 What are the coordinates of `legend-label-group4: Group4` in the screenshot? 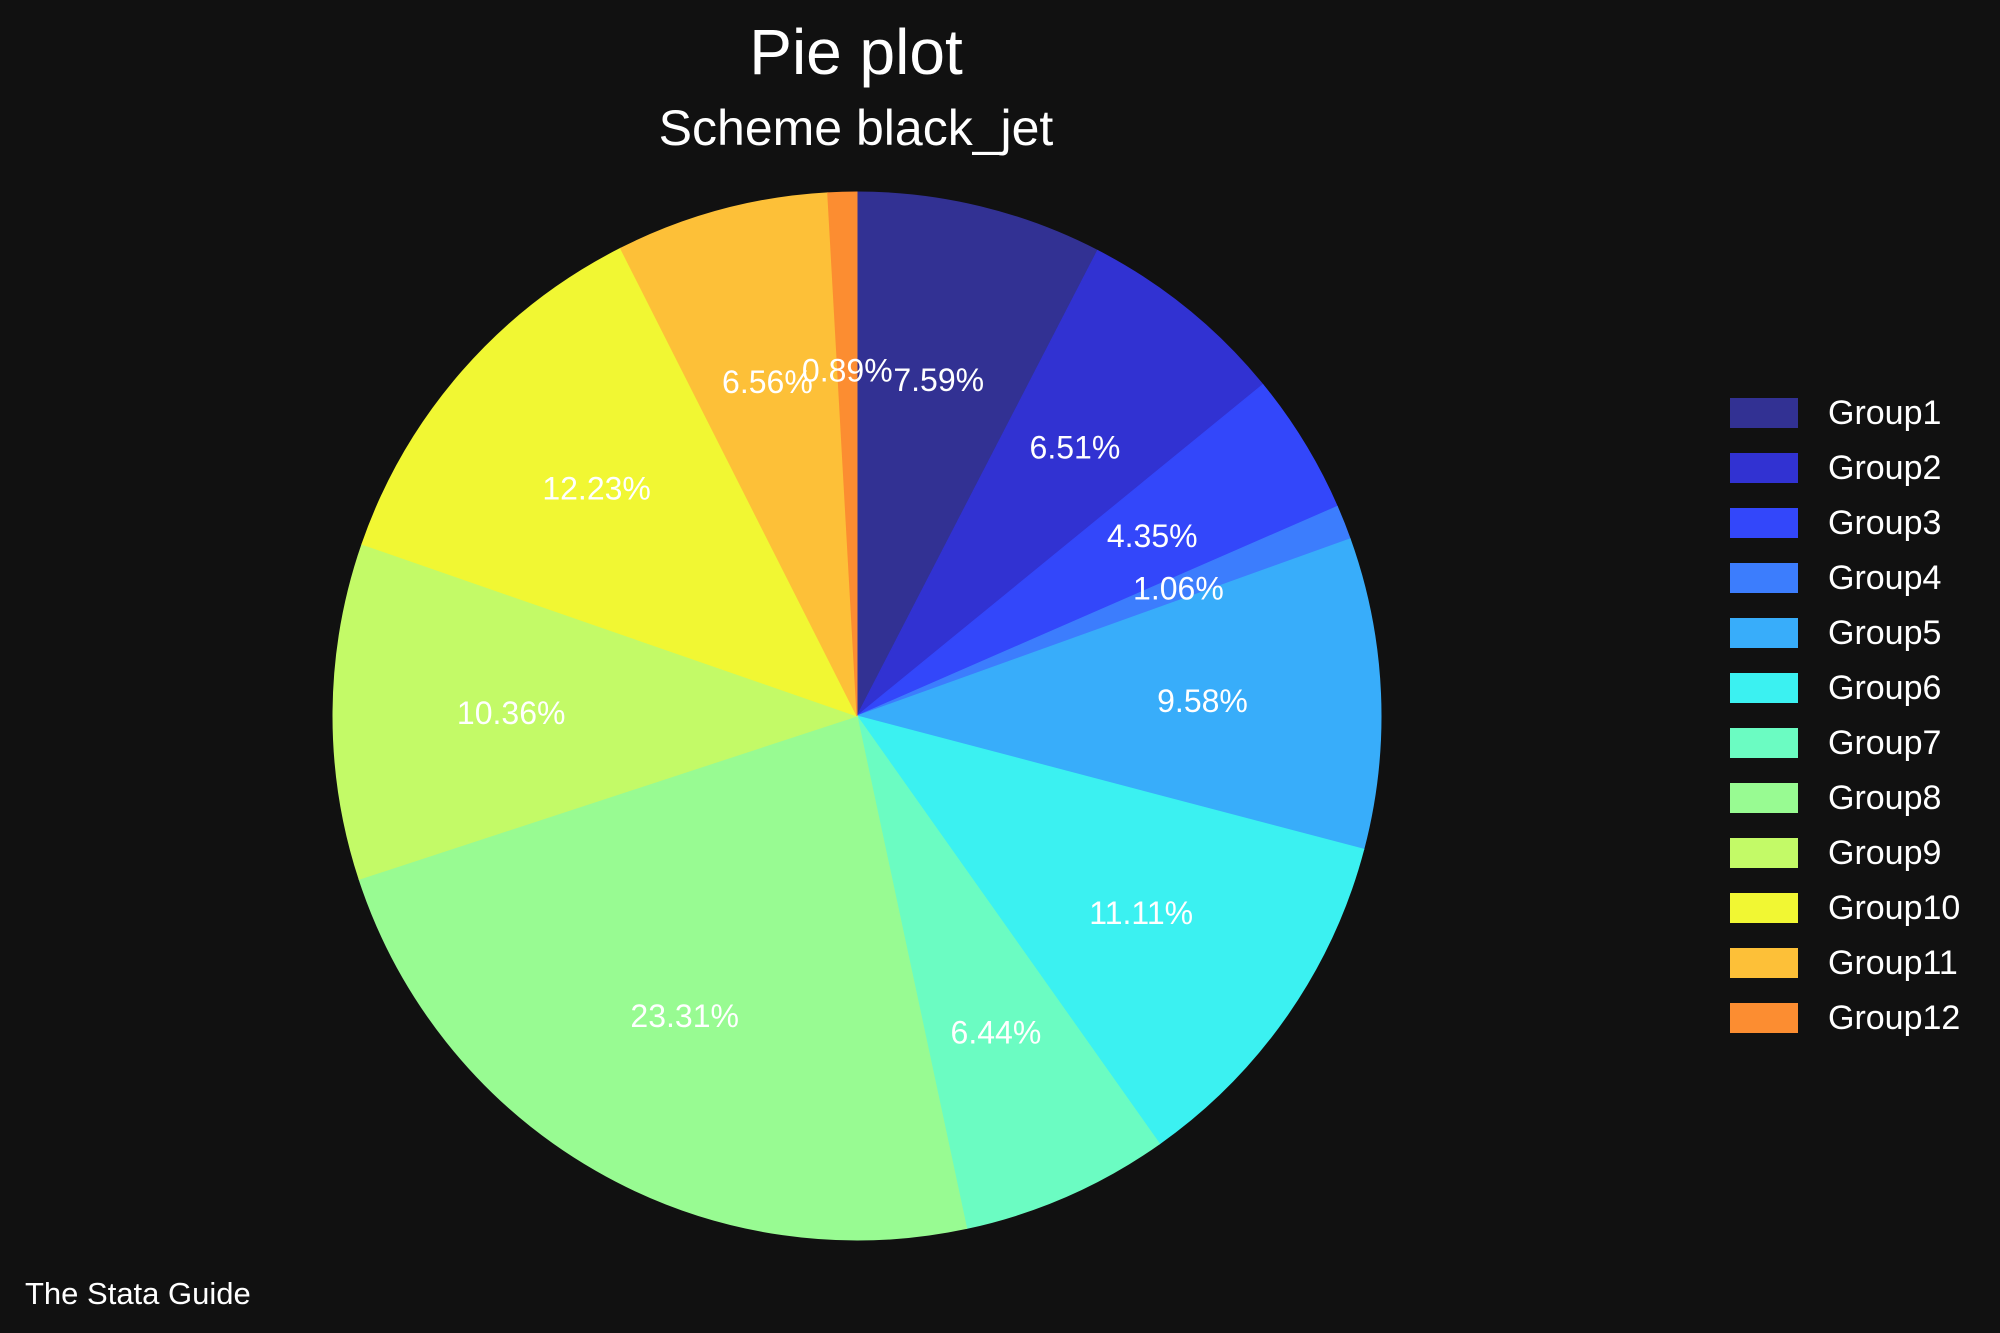 It's located at (1885, 578).